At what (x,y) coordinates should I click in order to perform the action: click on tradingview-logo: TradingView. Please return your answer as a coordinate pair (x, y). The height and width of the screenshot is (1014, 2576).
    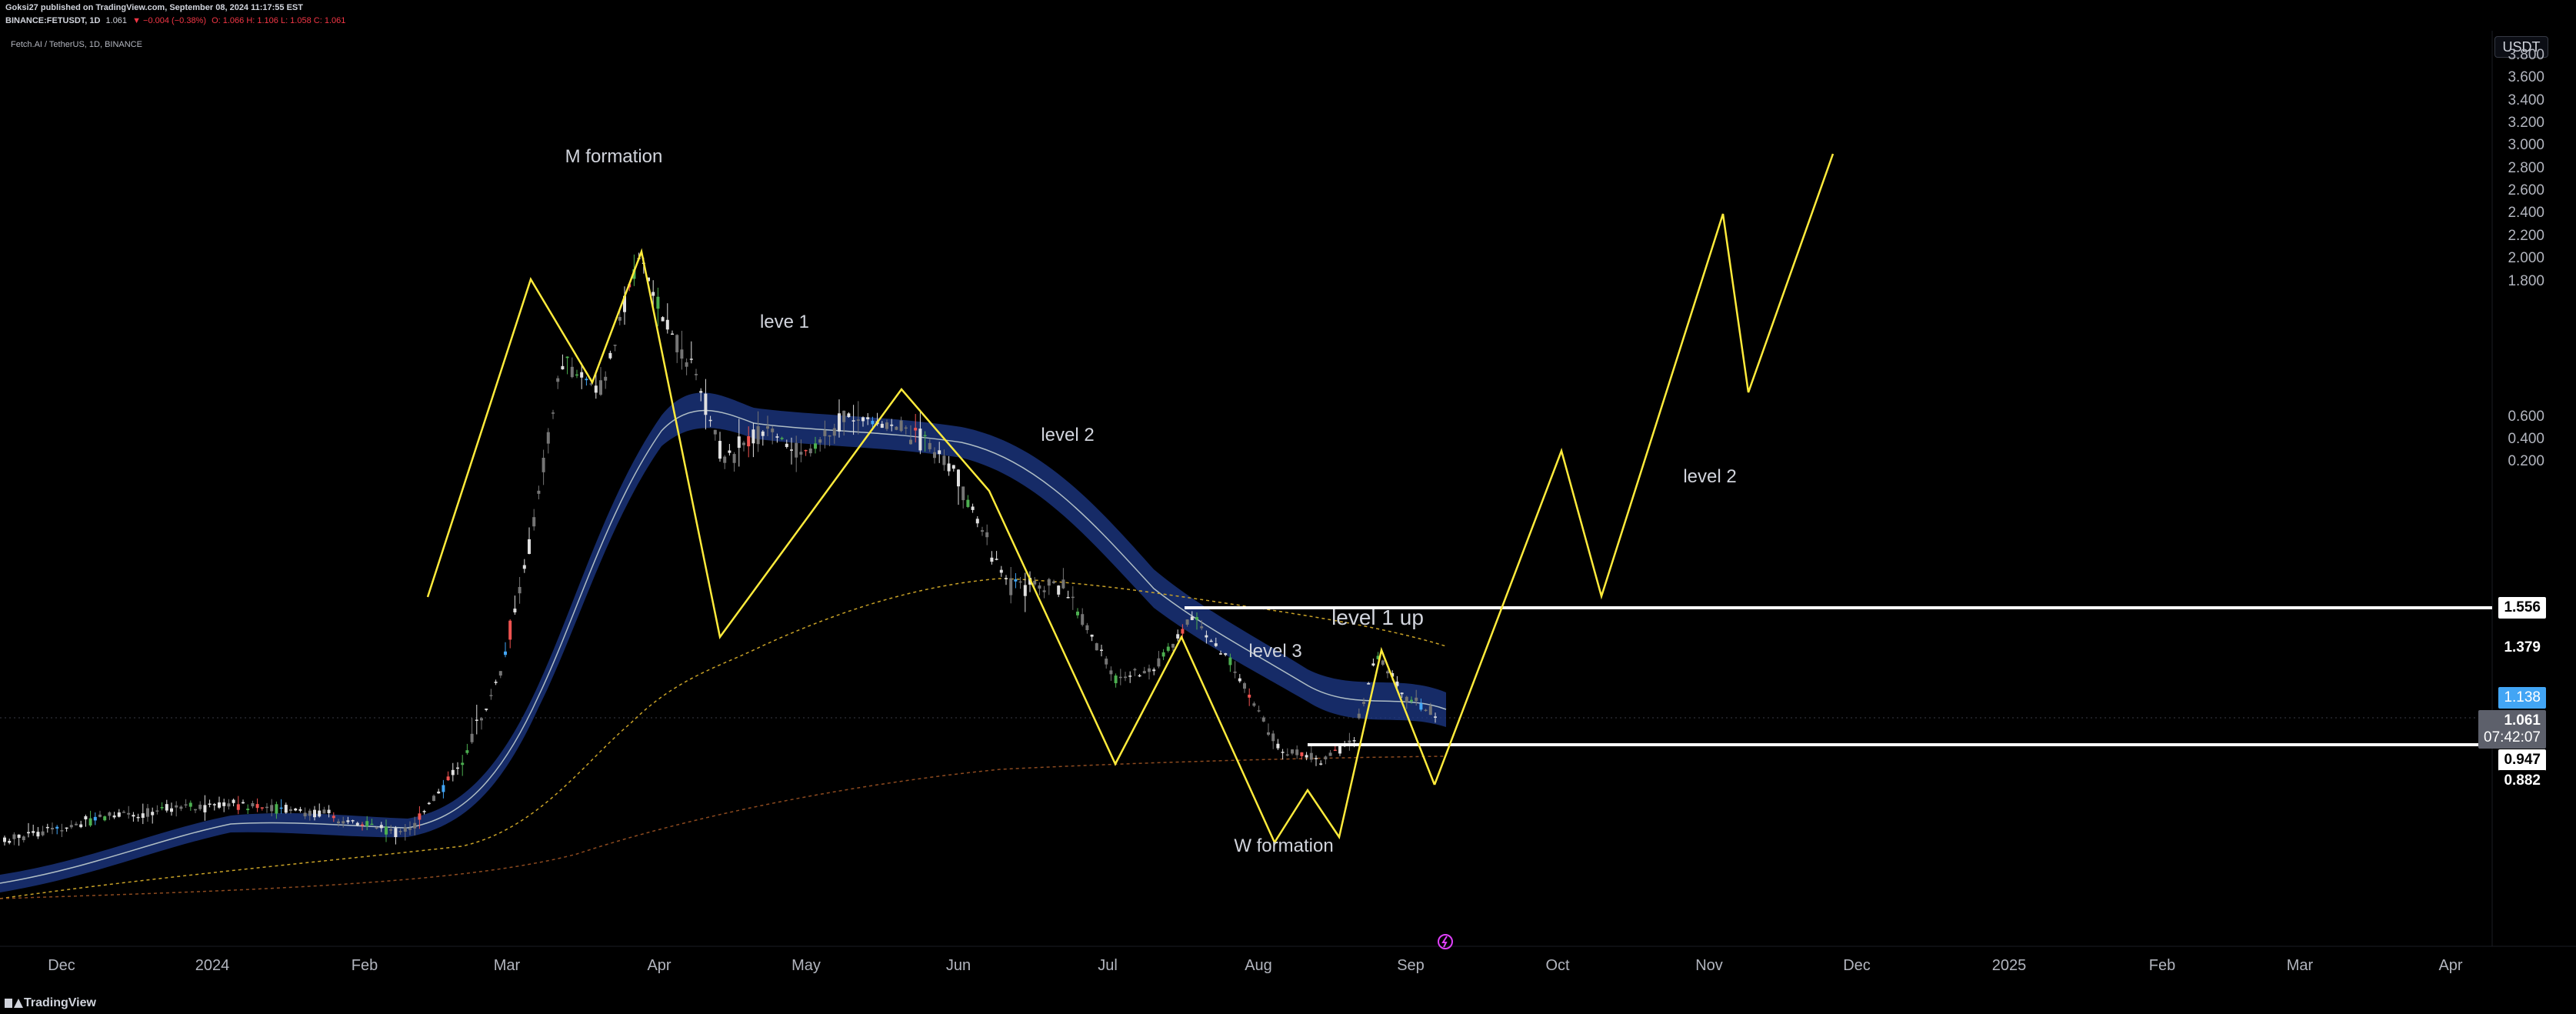
    Looking at the image, I should click on (50, 1003).